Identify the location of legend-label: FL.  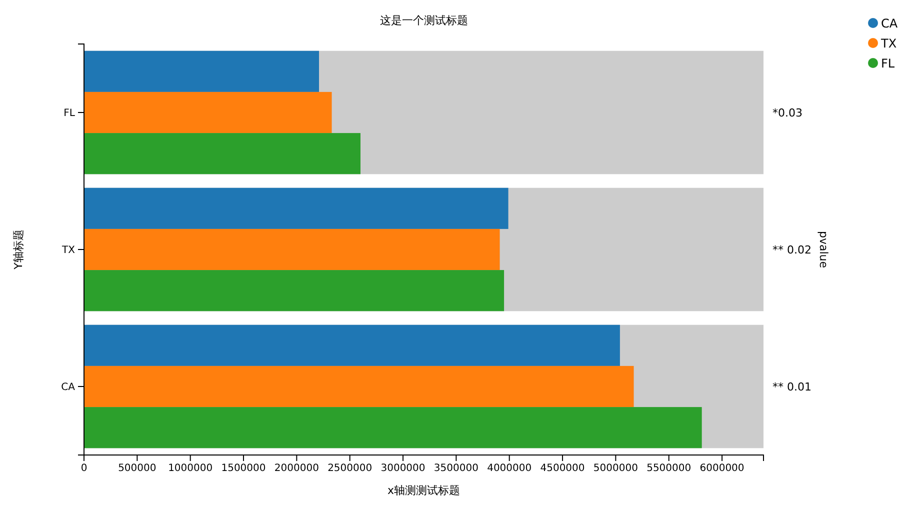
(888, 63).